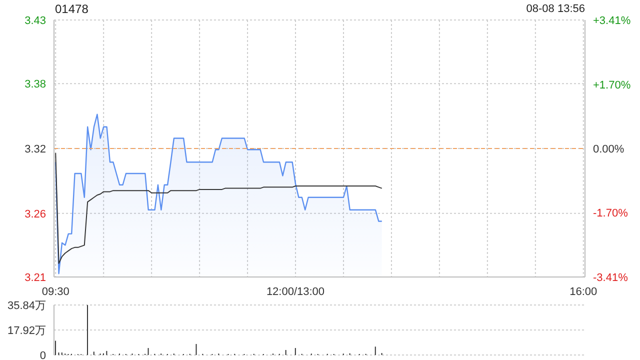 This screenshot has width=640, height=360. What do you see at coordinates (612, 21) in the screenshot?
I see `y2-tick-label: +3.41%` at bounding box center [612, 21].